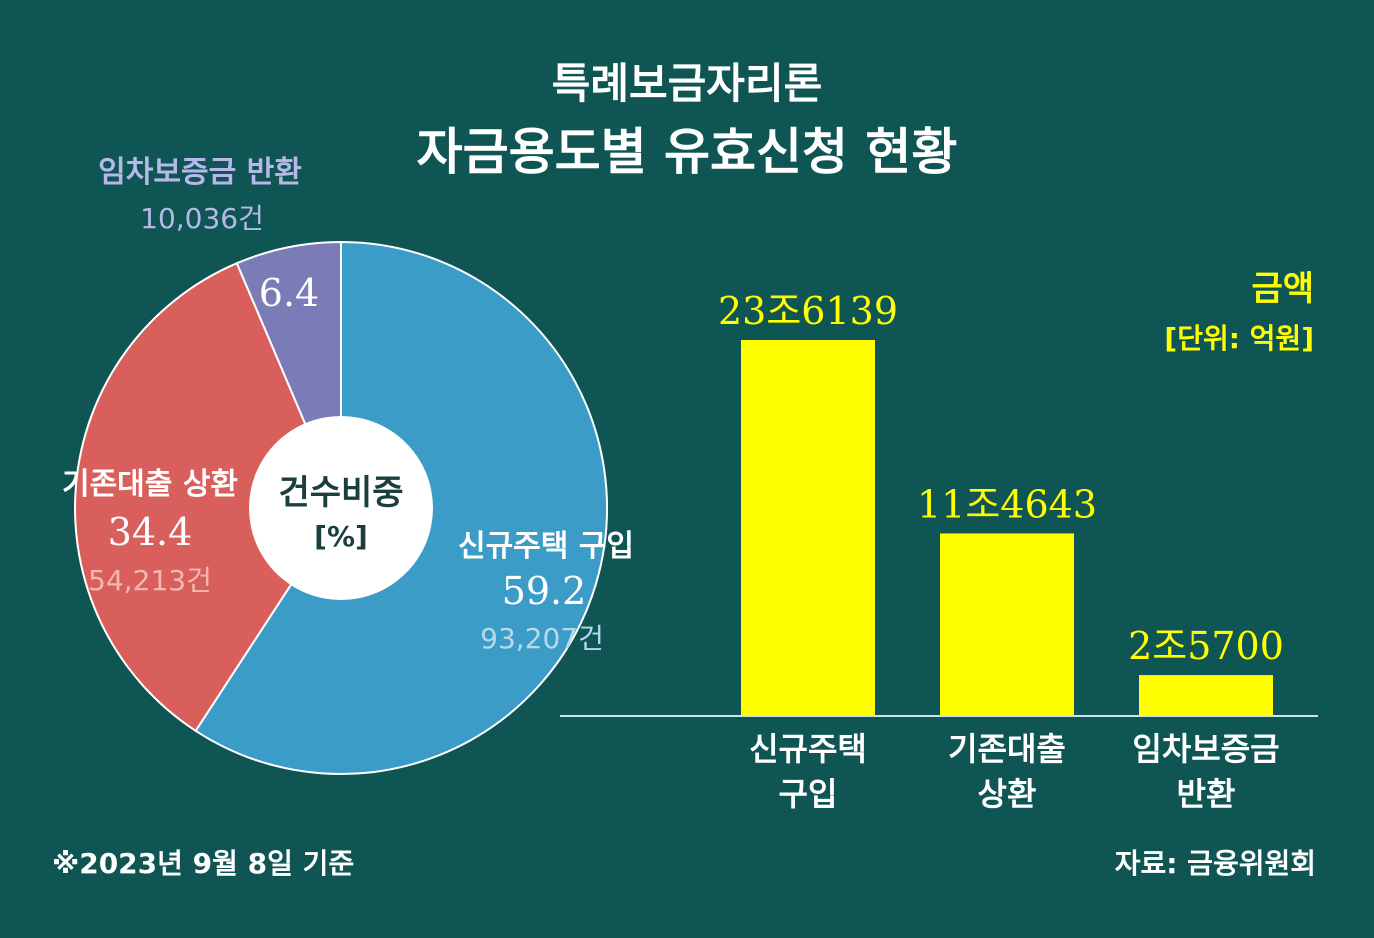  I want to click on bar-legend-title: 금액, so click(1282, 289).